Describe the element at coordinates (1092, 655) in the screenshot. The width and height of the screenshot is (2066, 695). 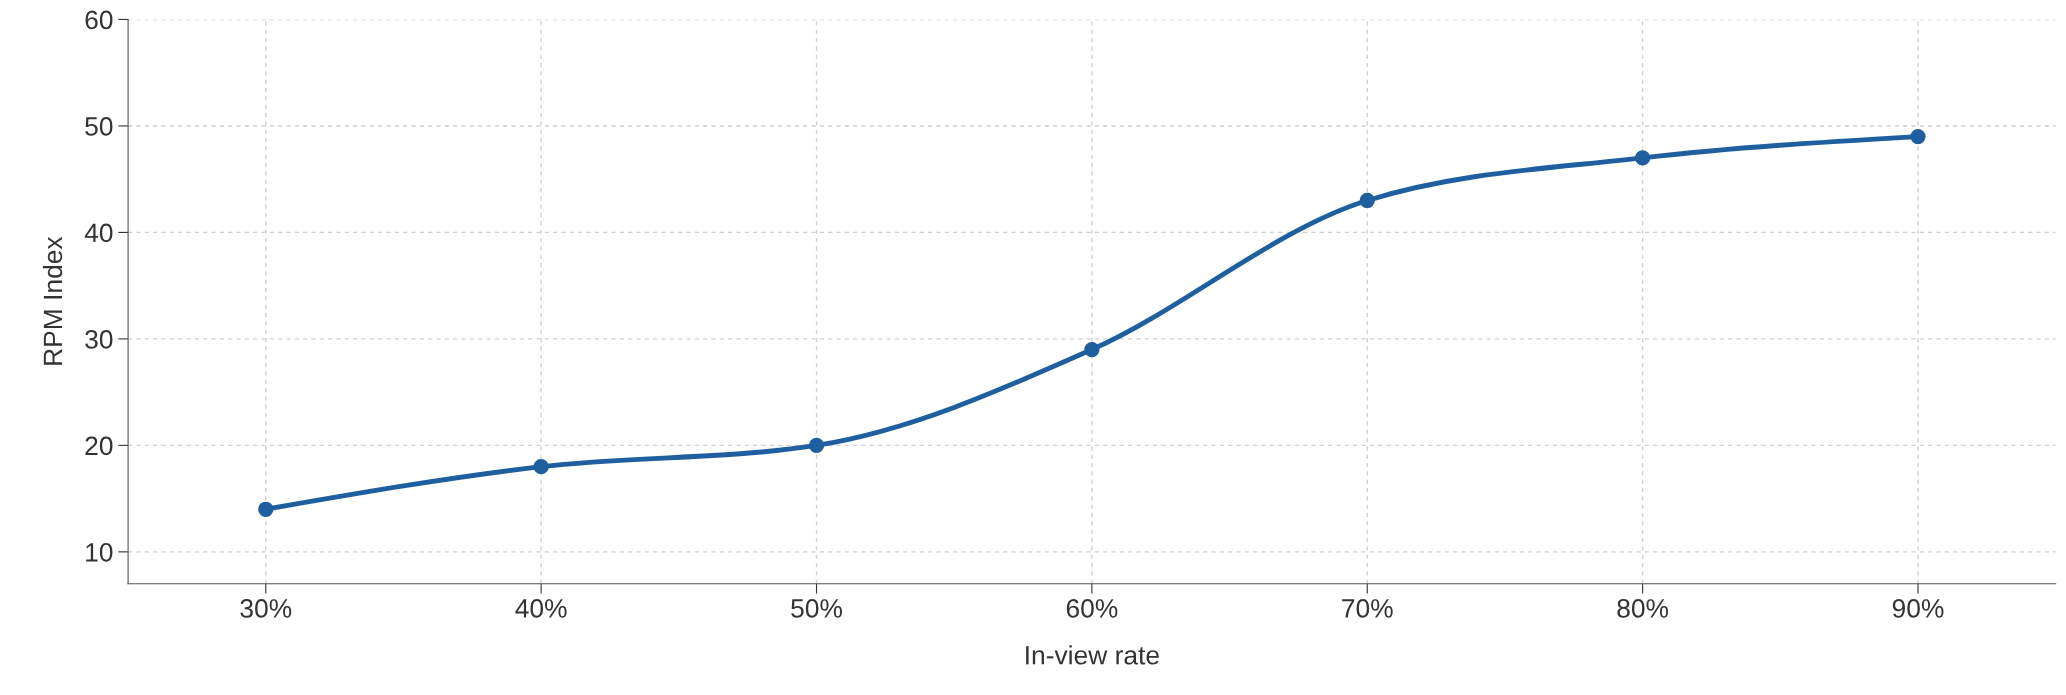
I see `x-axis-title: In-view rate` at that location.